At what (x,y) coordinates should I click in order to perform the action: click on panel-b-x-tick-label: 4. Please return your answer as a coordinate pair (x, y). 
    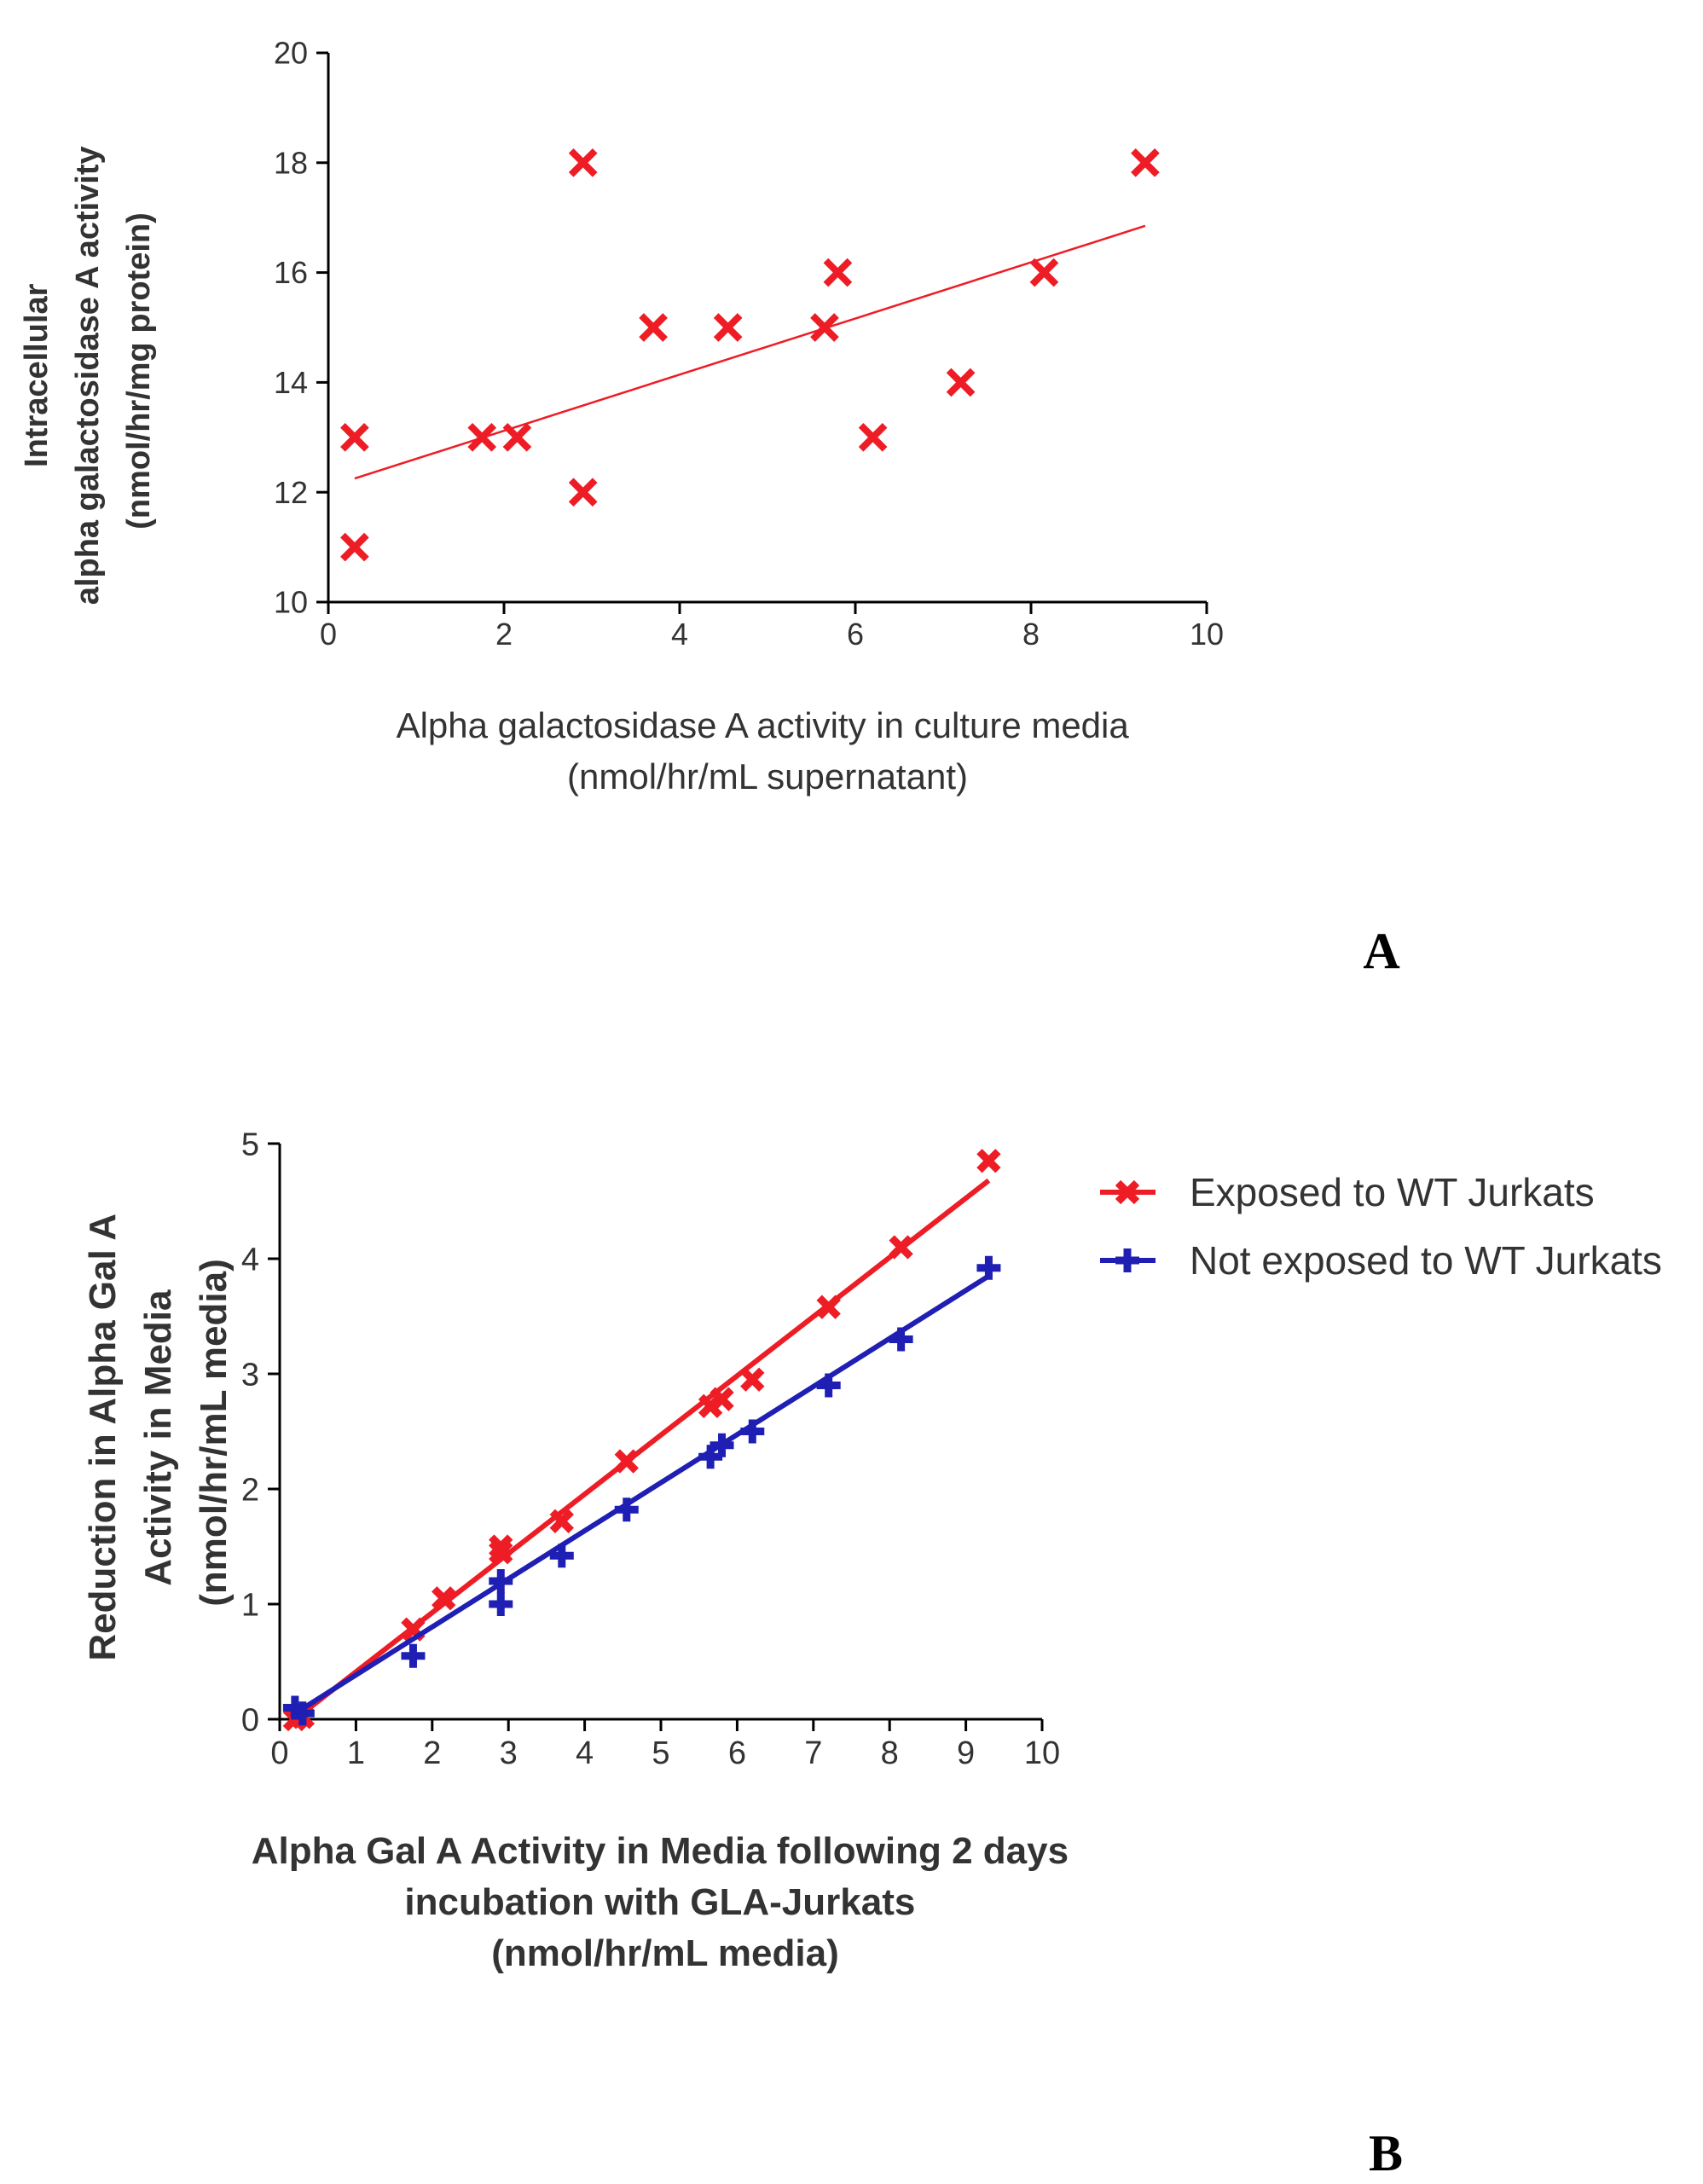
    Looking at the image, I should click on (585, 1753).